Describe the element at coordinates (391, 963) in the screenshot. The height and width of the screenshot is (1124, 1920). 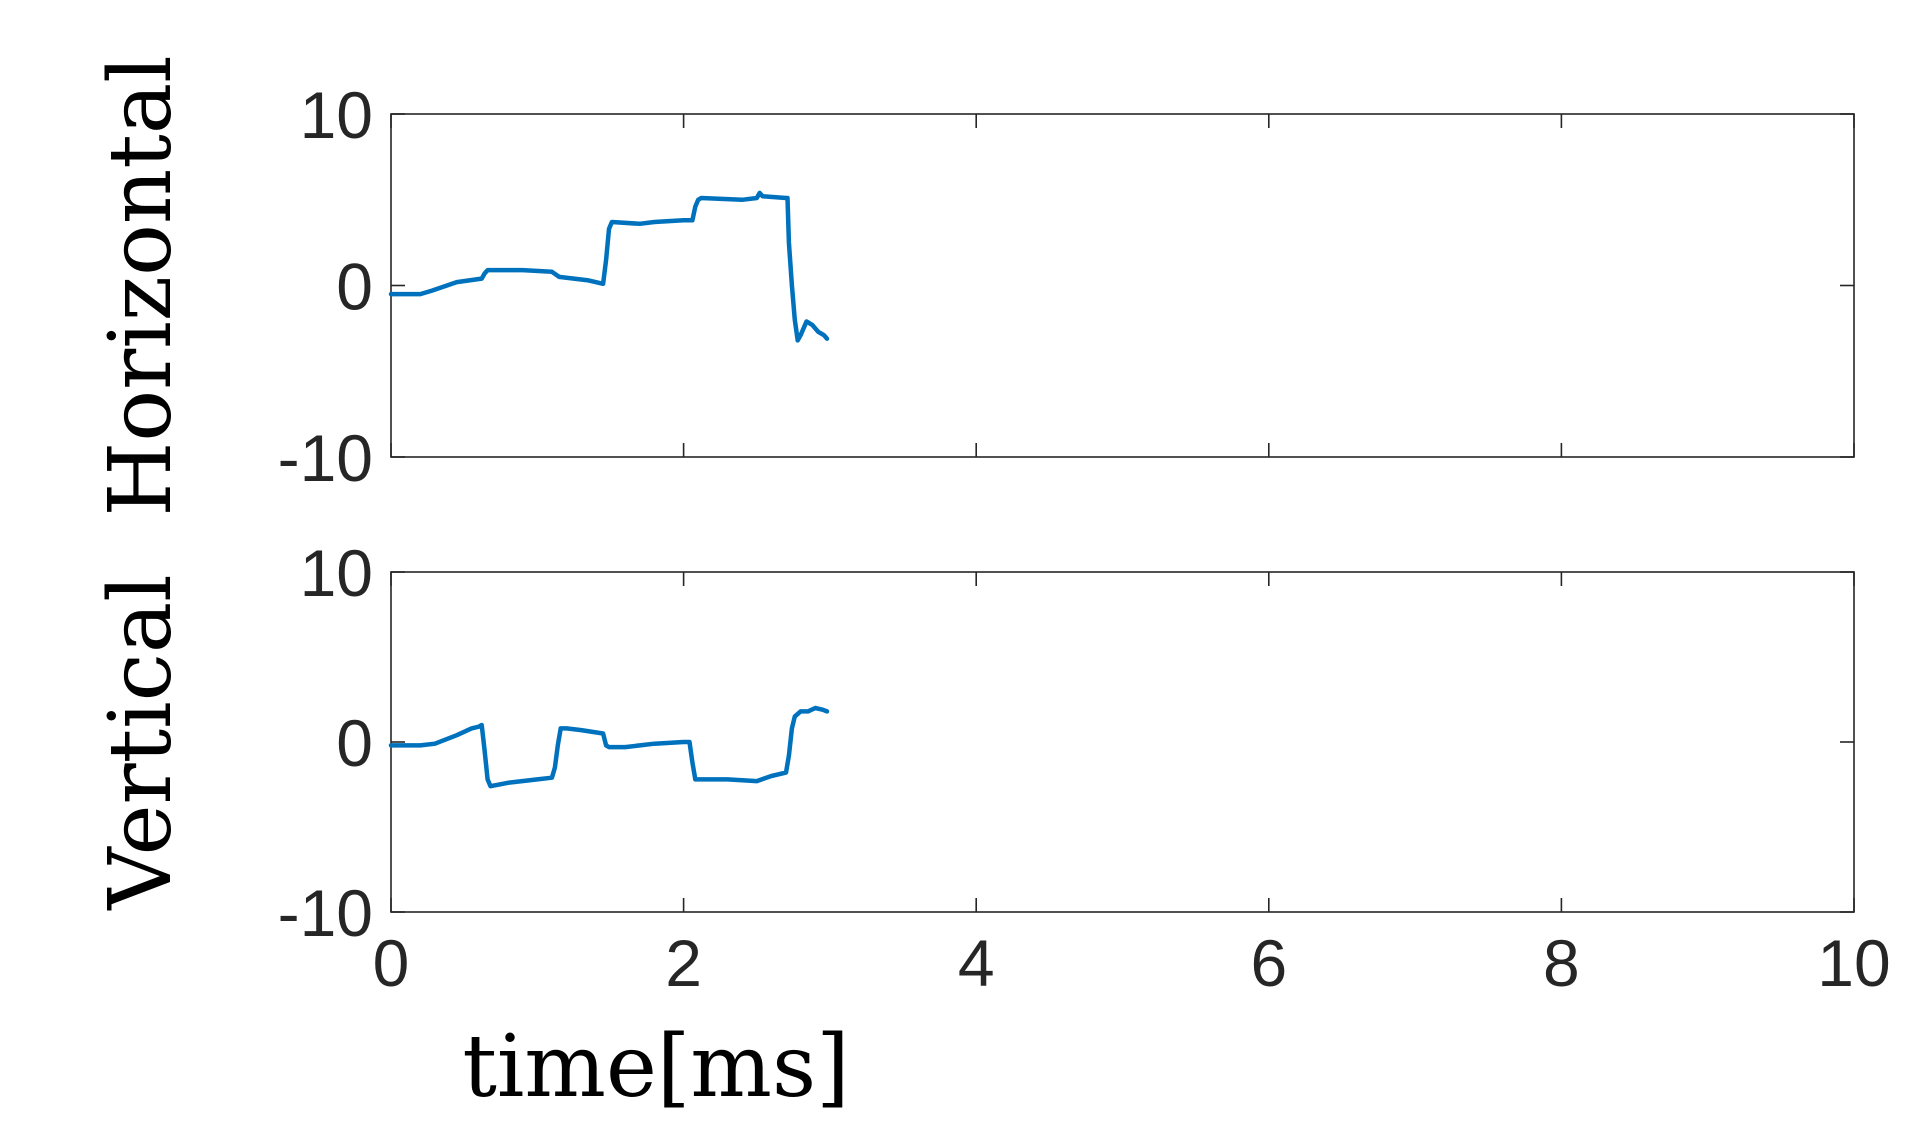
I see `bottom-panel-x-tick-label-0: 0` at that location.